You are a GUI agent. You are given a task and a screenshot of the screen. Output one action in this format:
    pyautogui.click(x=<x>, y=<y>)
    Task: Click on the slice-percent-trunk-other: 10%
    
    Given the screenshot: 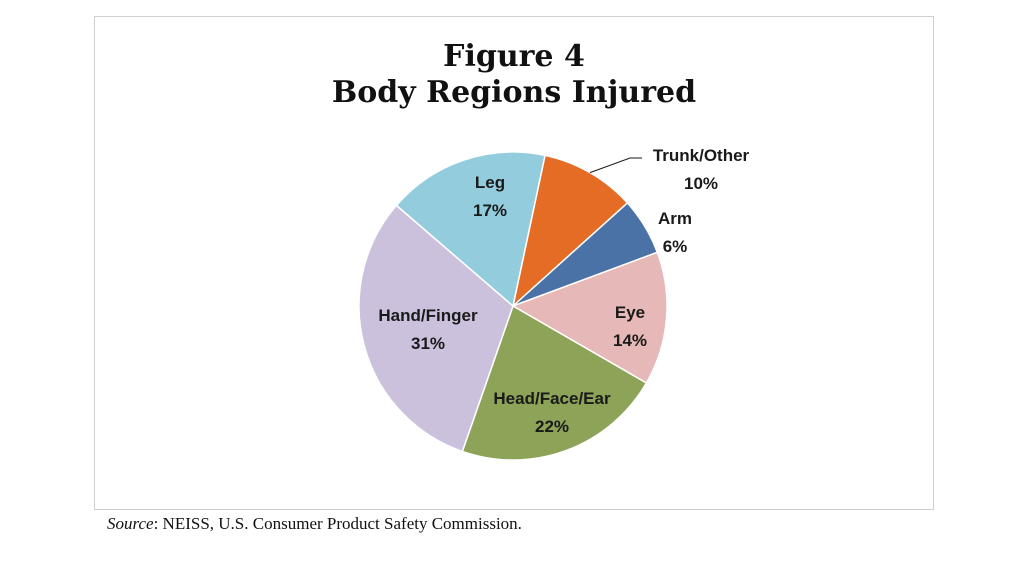 What is the action you would take?
    pyautogui.click(x=701, y=183)
    